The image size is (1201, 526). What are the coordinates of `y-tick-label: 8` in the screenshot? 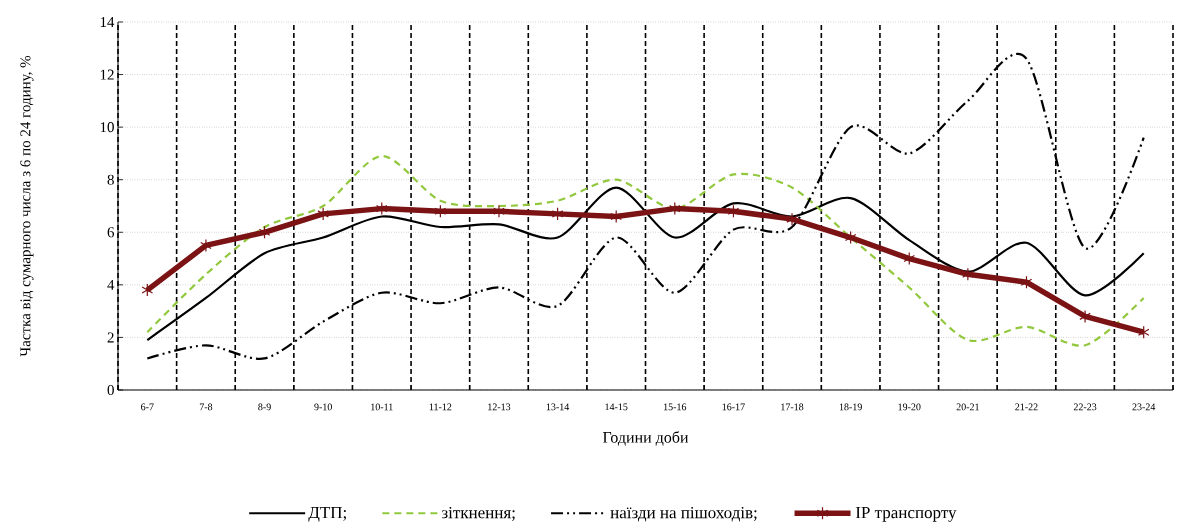 It's located at (110, 179).